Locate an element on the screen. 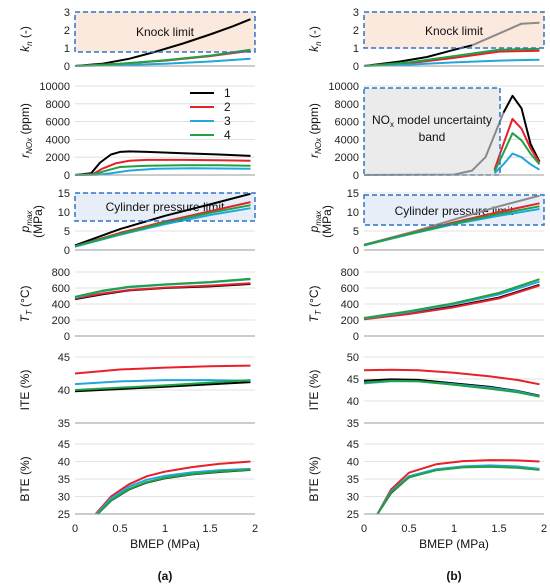 This screenshot has width=550, height=587. x-tick-label: 1.5 is located at coordinates (498, 529).